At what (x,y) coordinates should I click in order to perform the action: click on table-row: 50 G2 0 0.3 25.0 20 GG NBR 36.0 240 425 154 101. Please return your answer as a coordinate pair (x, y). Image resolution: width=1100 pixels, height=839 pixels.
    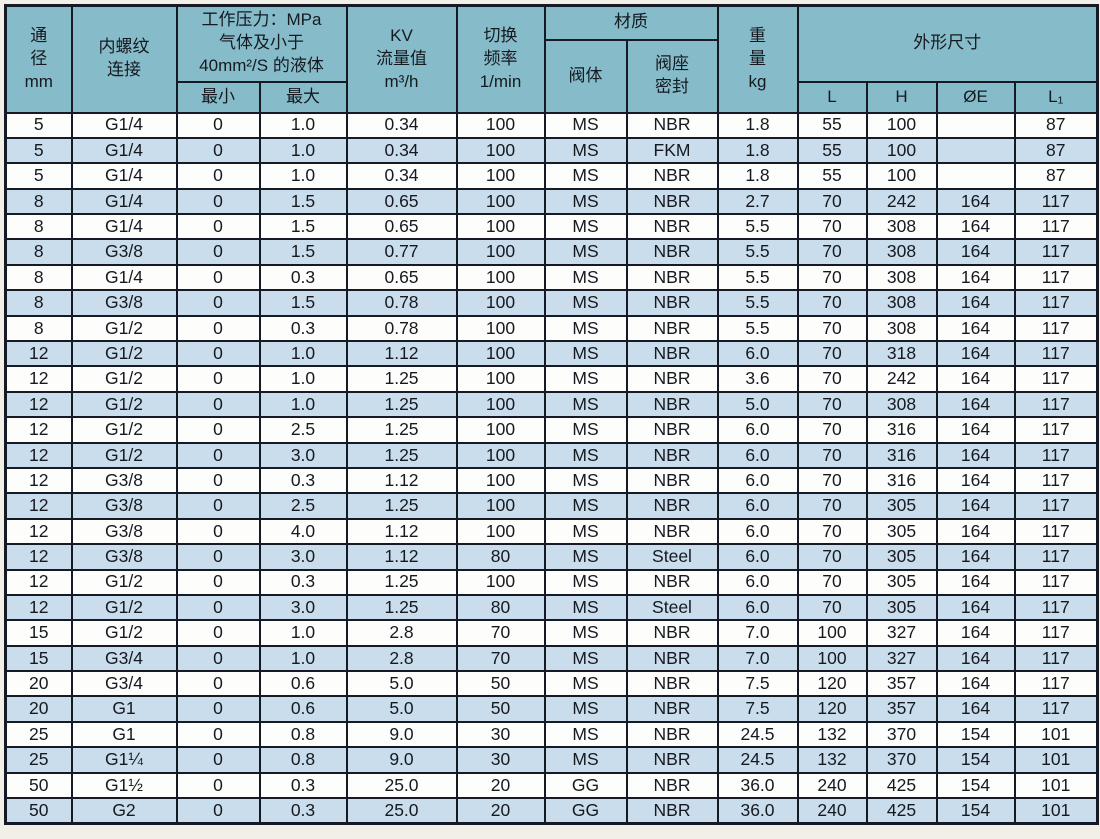
    Looking at the image, I should click on (551, 811).